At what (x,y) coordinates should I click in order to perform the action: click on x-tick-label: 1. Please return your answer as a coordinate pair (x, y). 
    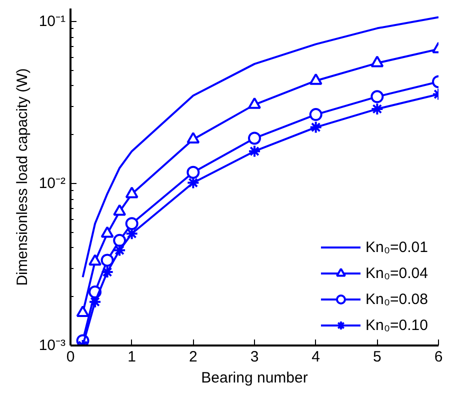
    Looking at the image, I should click on (132, 357).